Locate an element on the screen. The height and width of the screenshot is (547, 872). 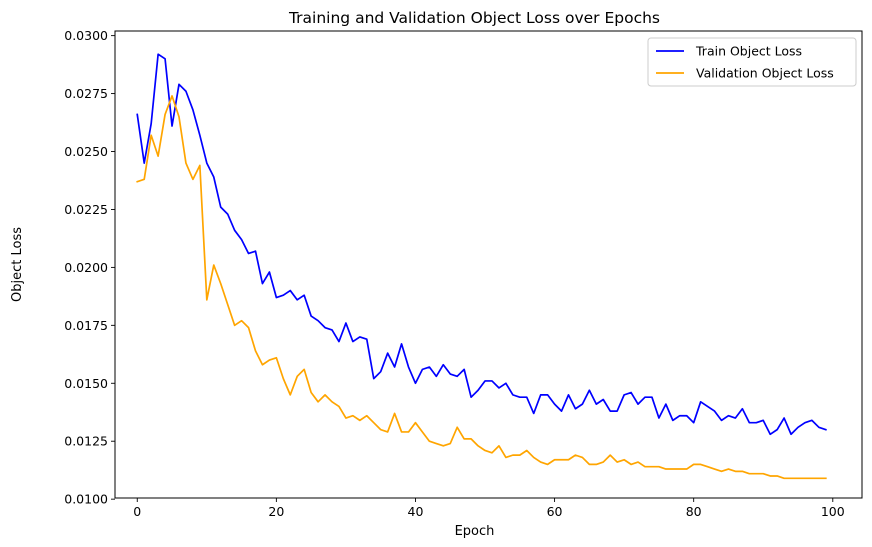
y-tick-label: 0.0100 is located at coordinates (86, 499).